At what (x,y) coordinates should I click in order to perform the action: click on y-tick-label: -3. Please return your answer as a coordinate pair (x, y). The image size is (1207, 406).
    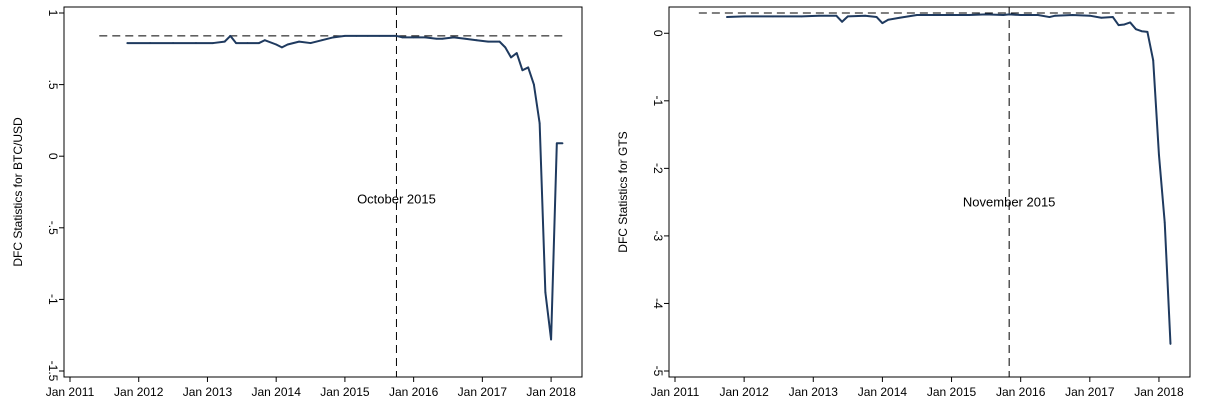
    Looking at the image, I should click on (658, 236).